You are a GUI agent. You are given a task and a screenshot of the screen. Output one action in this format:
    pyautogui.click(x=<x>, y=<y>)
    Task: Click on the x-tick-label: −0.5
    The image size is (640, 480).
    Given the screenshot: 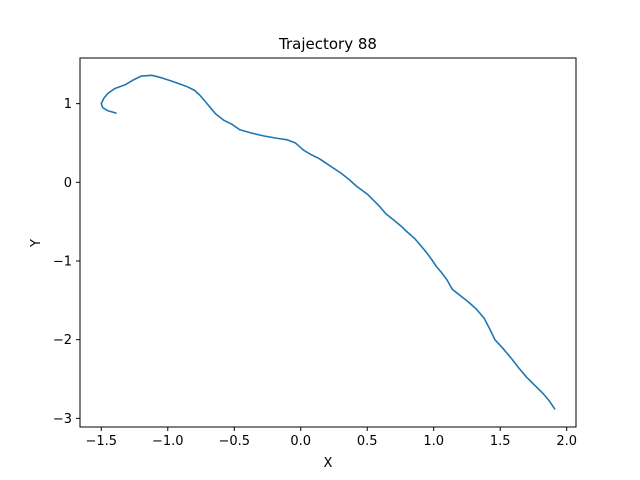 What is the action you would take?
    pyautogui.click(x=234, y=441)
    